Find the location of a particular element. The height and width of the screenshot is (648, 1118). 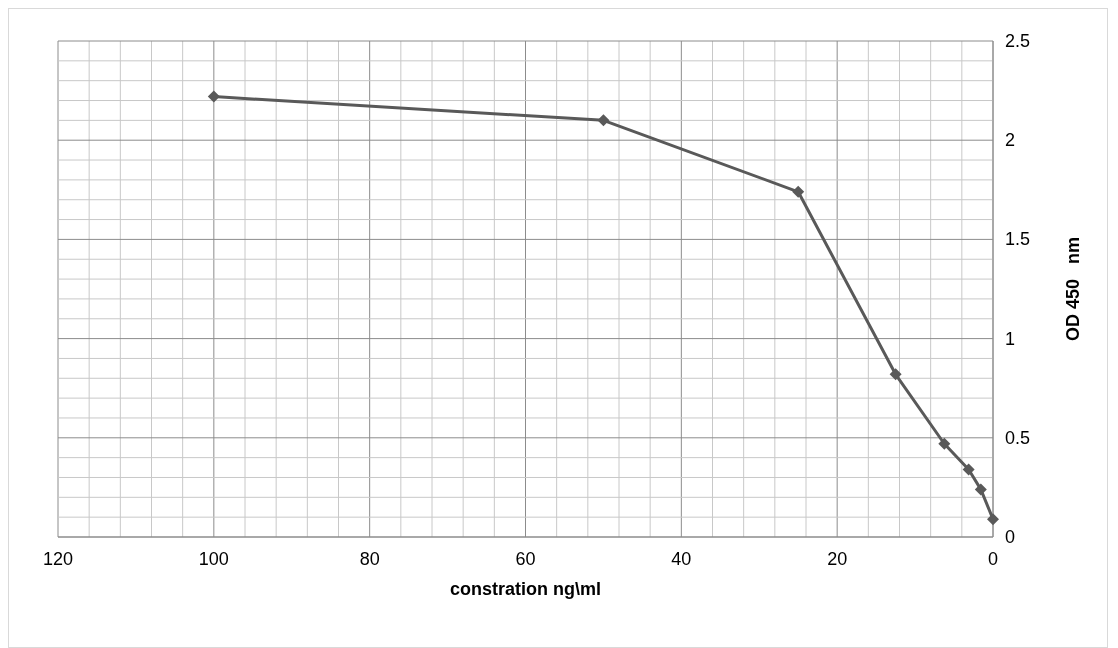

y-axis-title: OD 450 nm is located at coordinates (1073, 289).